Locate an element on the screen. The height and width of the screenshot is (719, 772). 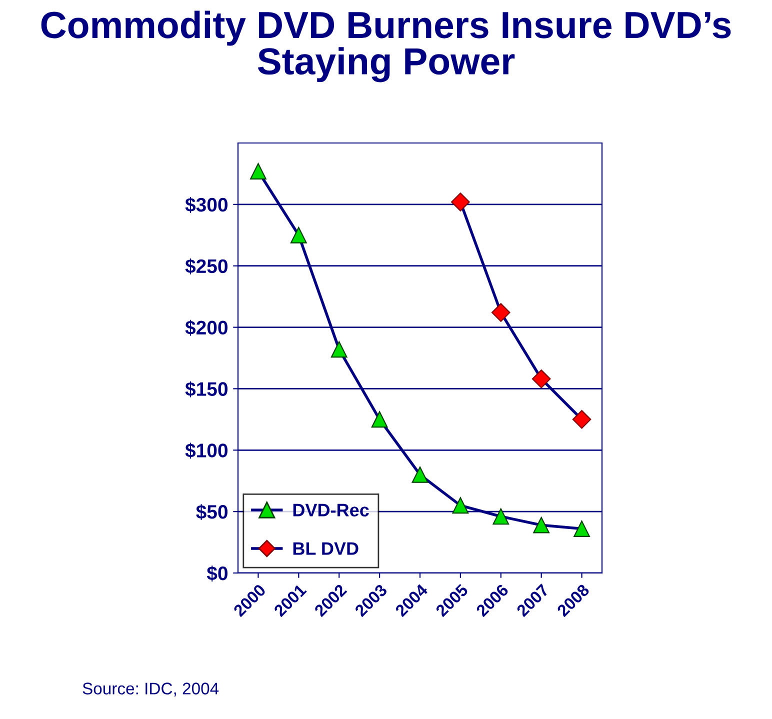
y-tick-label: $50 is located at coordinates (212, 512).